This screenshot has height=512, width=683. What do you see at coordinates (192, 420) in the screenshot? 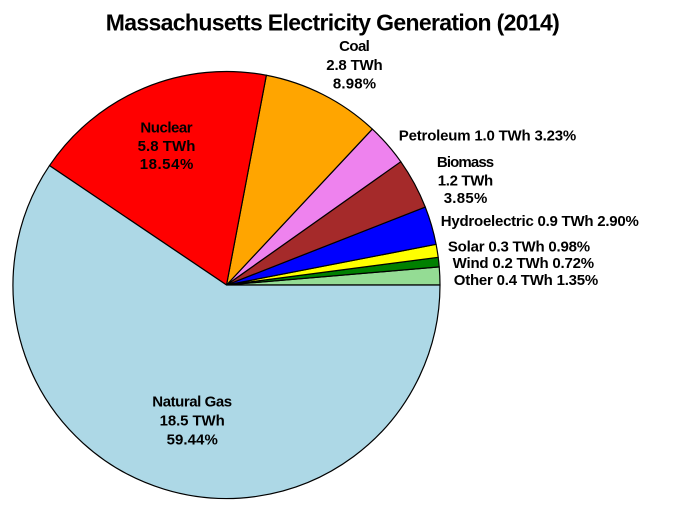
I see `svg-text: 18.5 TWh` at bounding box center [192, 420].